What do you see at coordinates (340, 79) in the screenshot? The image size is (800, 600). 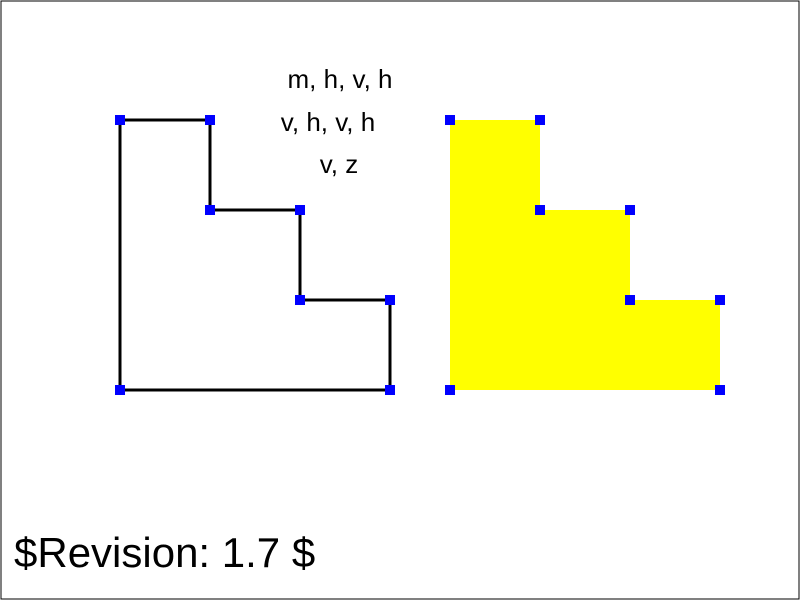 I see `path-commands-line-1: m, h, v, h` at bounding box center [340, 79].